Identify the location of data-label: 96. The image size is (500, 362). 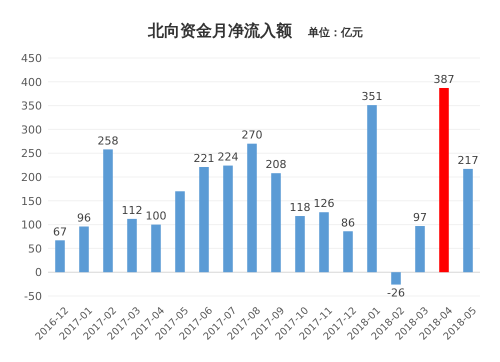
(84, 218).